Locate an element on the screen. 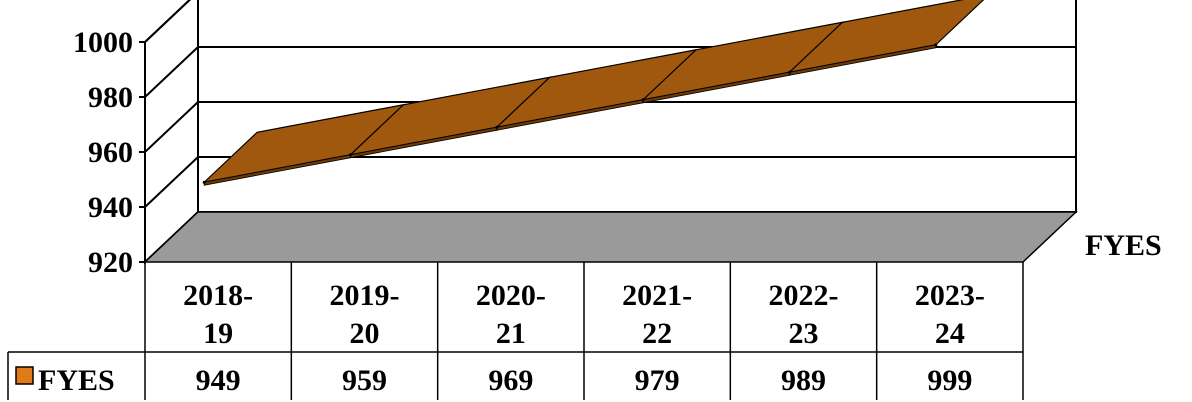 The width and height of the screenshot is (1192, 402). category-label: 21 is located at coordinates (511, 333).